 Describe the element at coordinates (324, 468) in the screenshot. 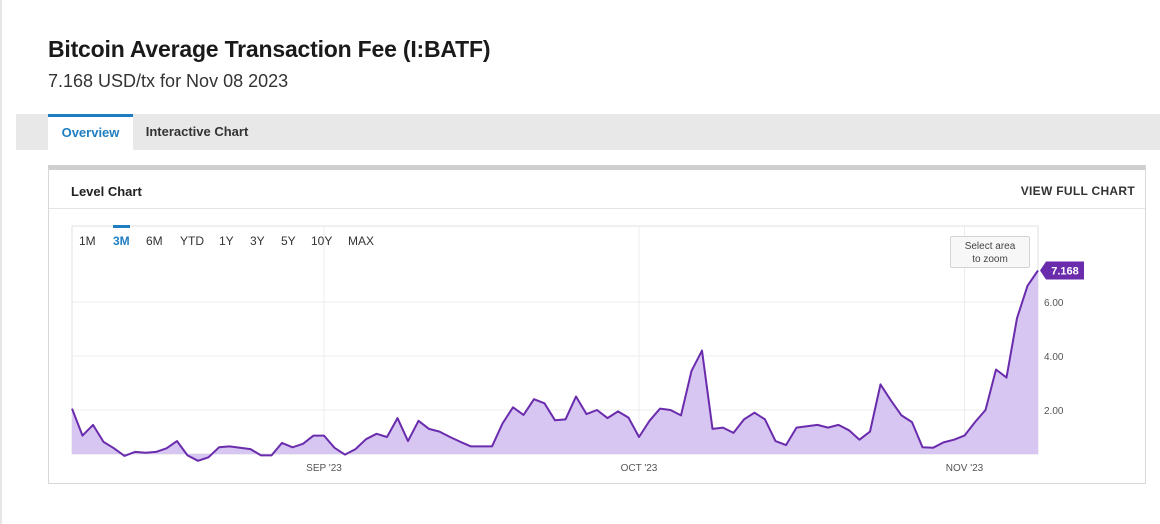

I see `x-tick-label: SEP '23` at that location.